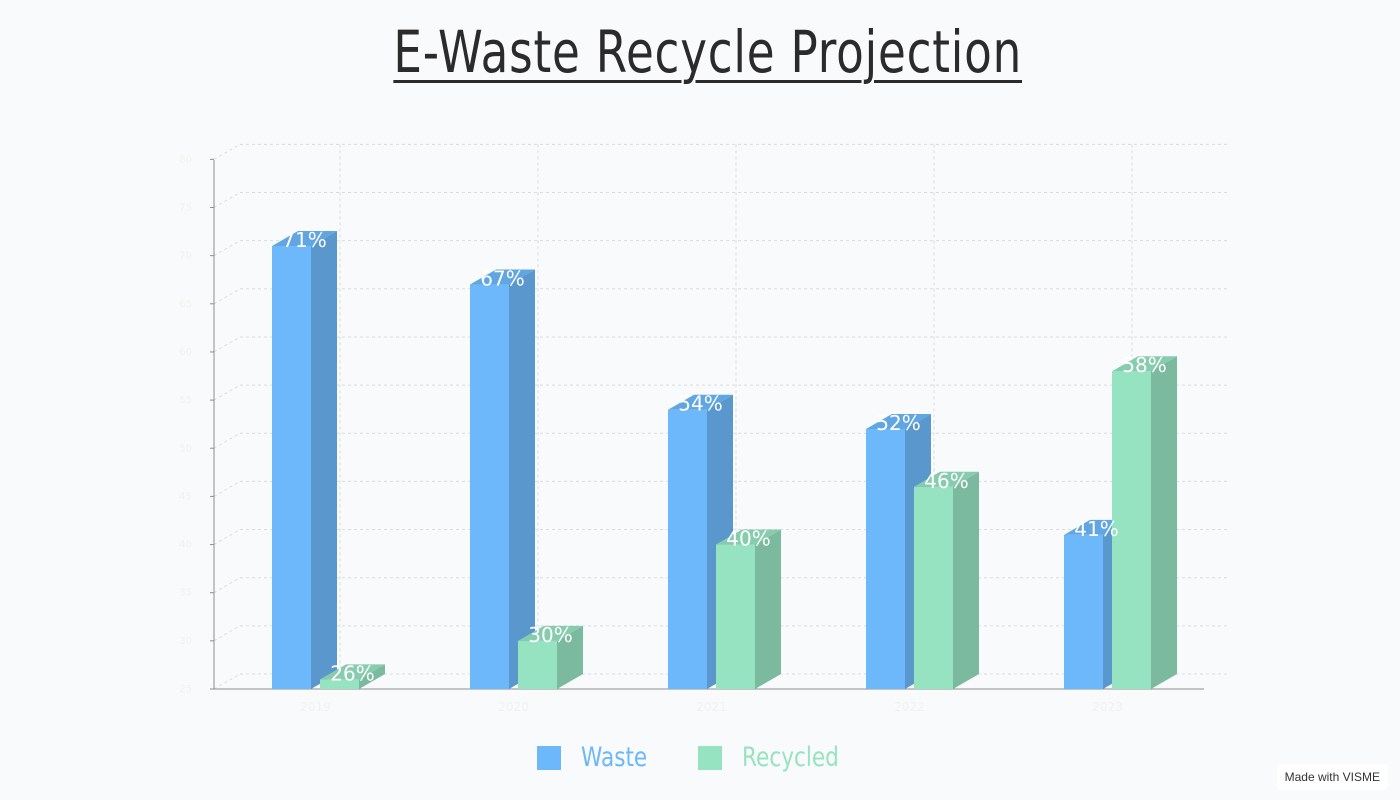 The height and width of the screenshot is (800, 1400). I want to click on x-tick-label: 2022, so click(909, 707).